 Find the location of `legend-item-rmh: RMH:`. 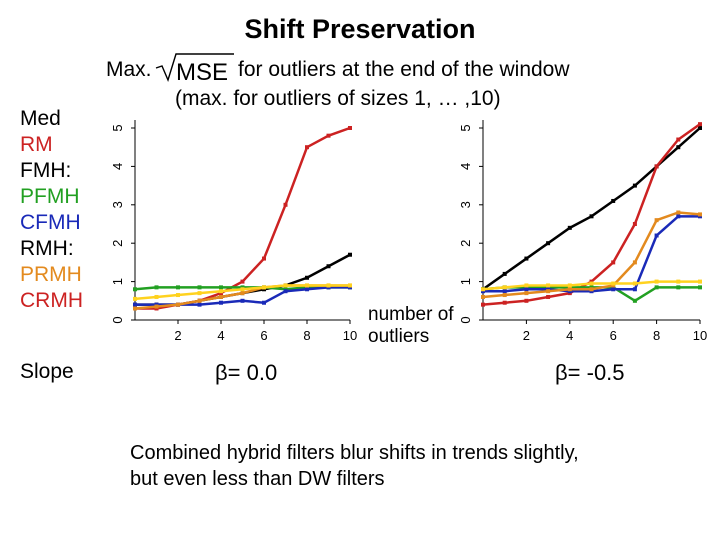

legend-item-rmh: RMH: is located at coordinates (47, 248).